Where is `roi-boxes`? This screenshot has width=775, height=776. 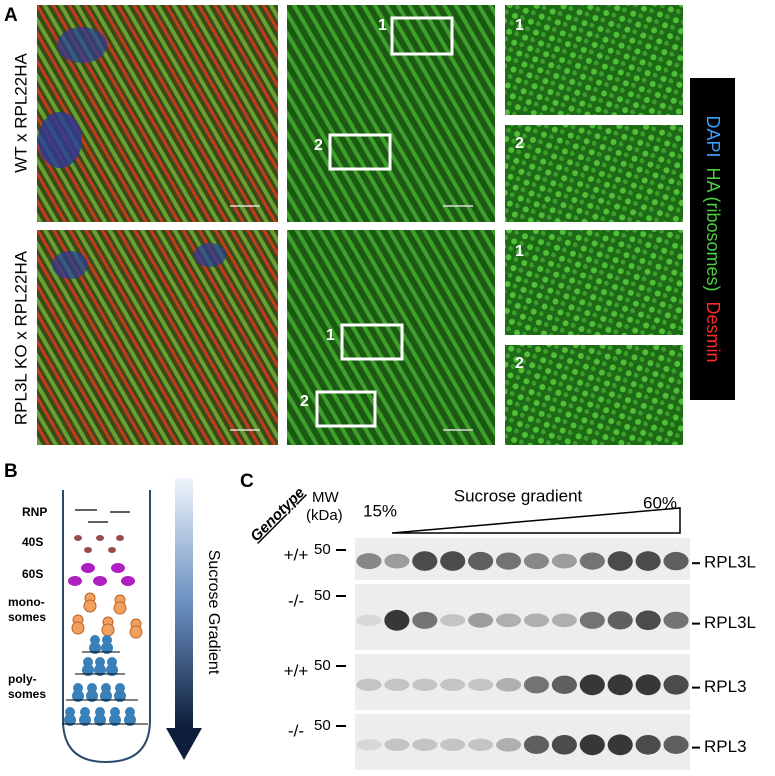
roi-boxes is located at coordinates (384, 222).